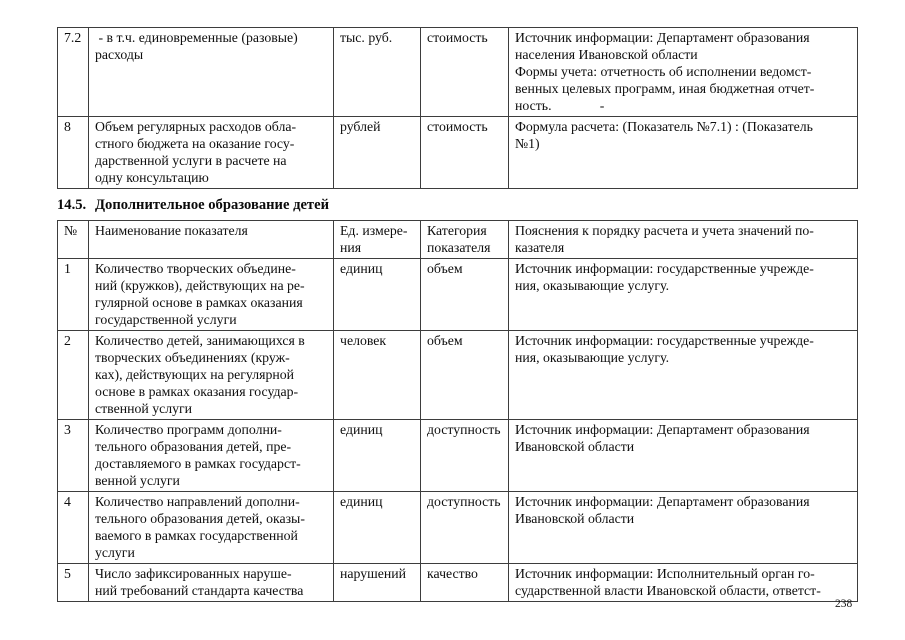 This screenshot has height=640, width=905. What do you see at coordinates (464, 582) in the screenshot?
I see `category-cell: качество` at bounding box center [464, 582].